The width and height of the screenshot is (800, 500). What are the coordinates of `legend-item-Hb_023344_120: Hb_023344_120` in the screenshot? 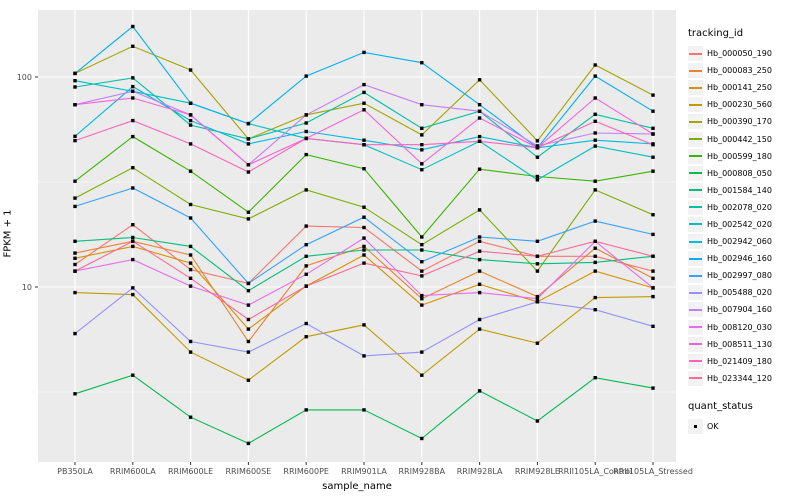 It's located at (744, 378).